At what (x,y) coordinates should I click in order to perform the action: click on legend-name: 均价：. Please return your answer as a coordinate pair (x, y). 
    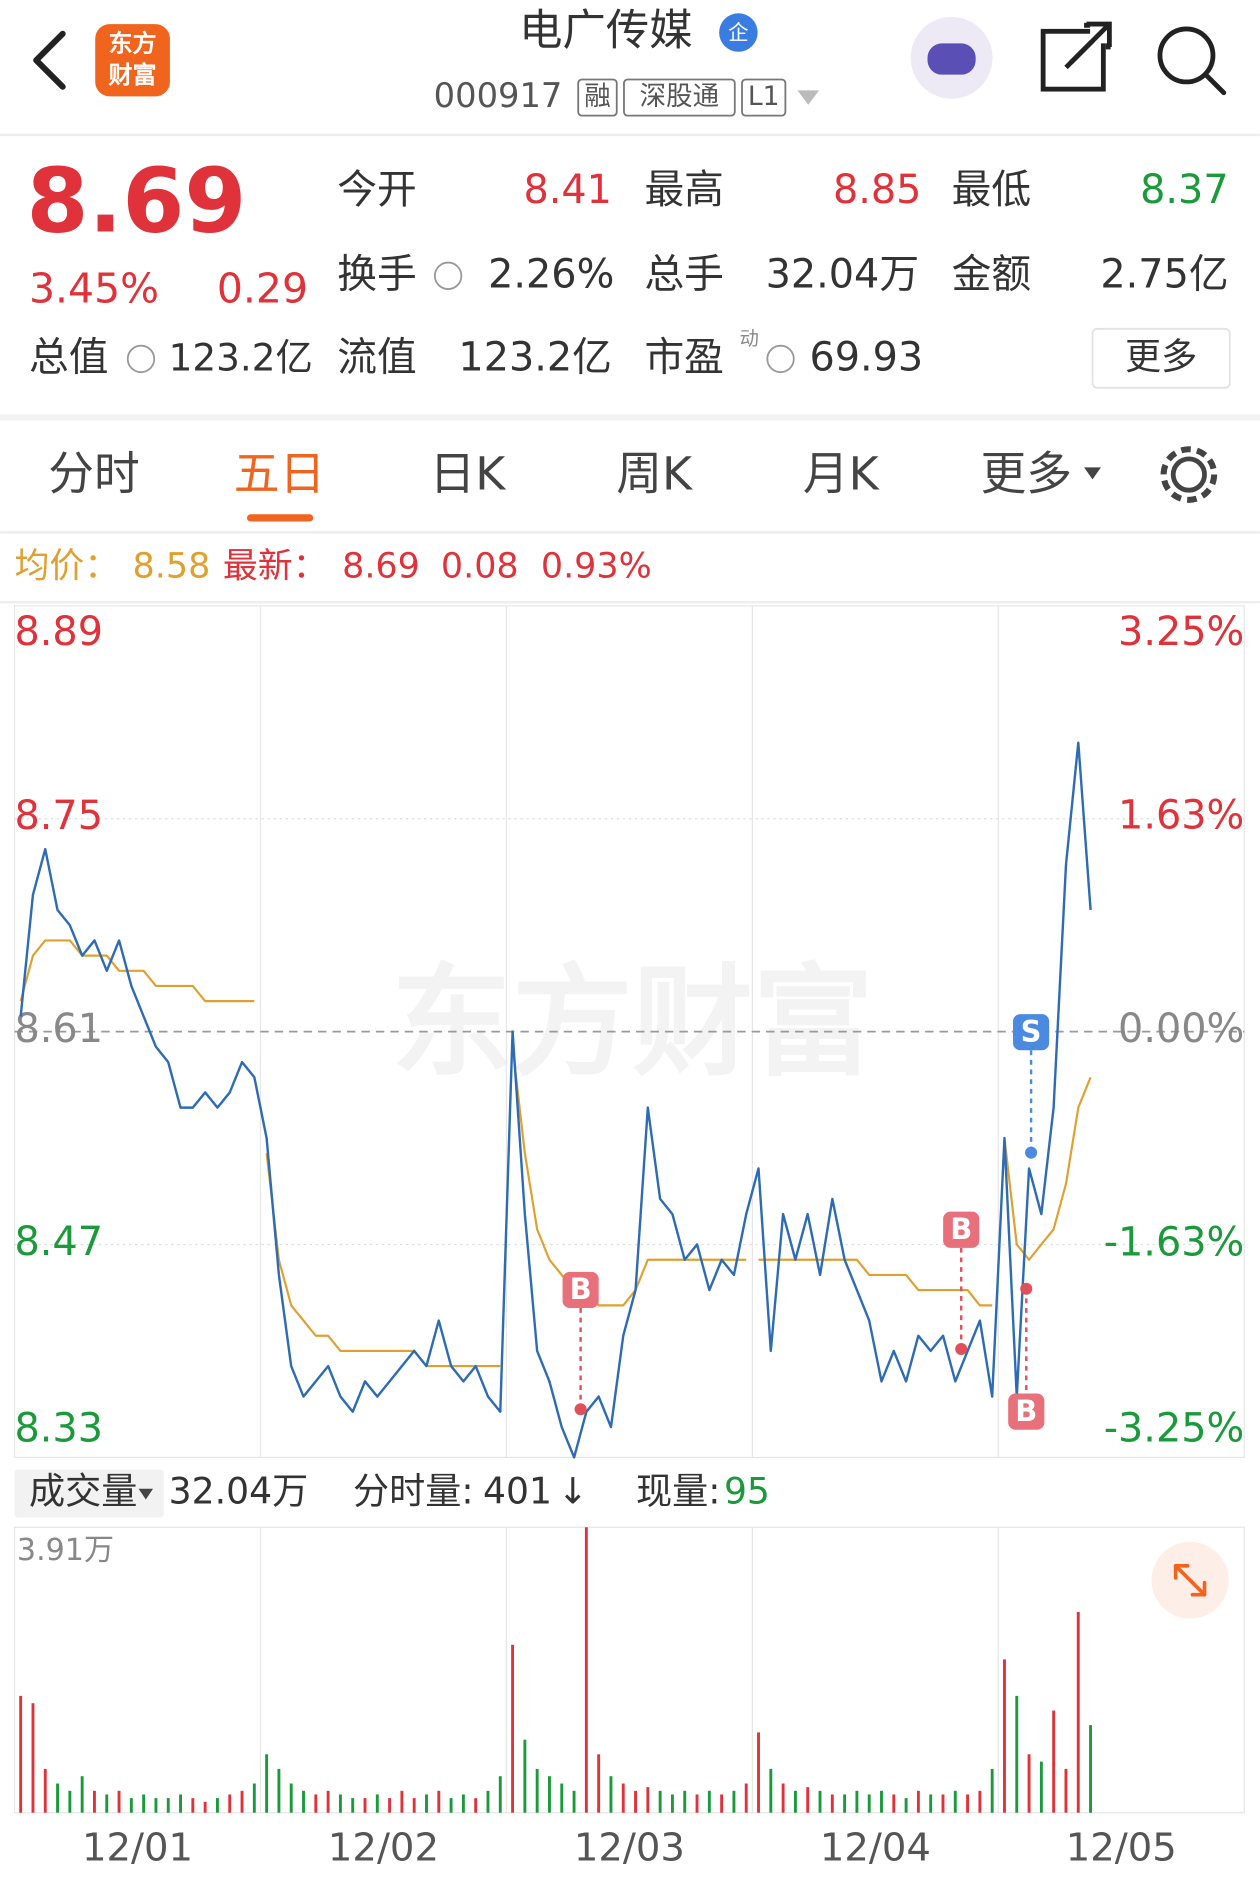
    Looking at the image, I should click on (67, 566).